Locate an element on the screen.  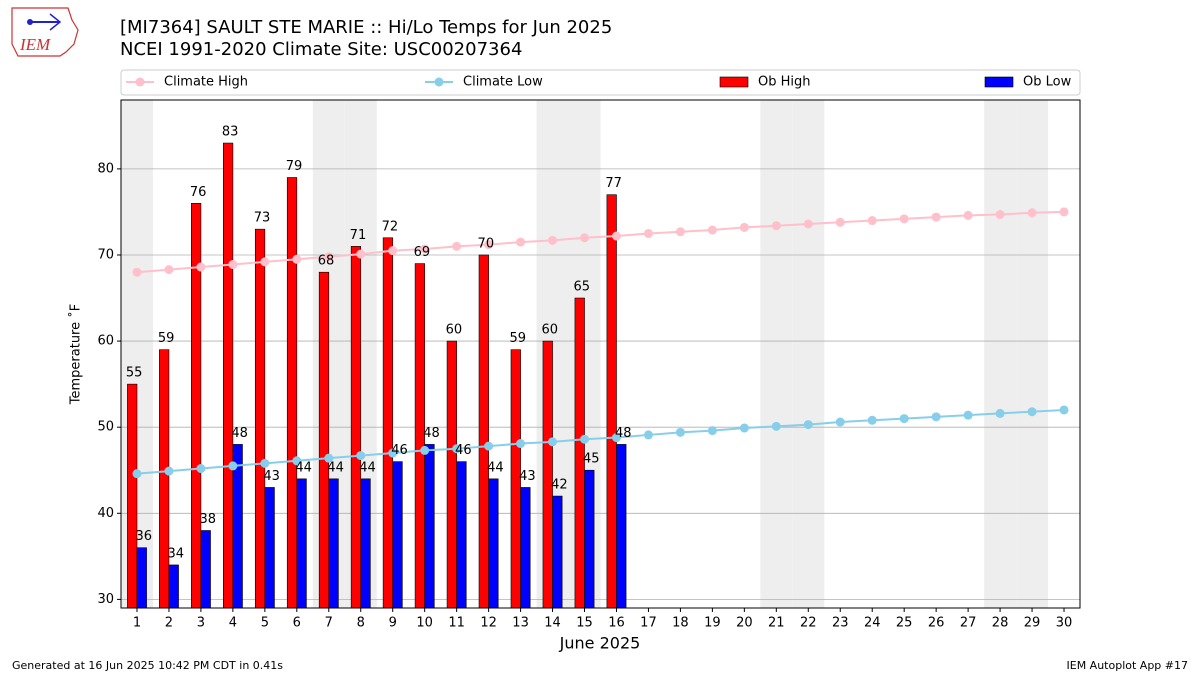
data-label: 79 is located at coordinates (294, 166).